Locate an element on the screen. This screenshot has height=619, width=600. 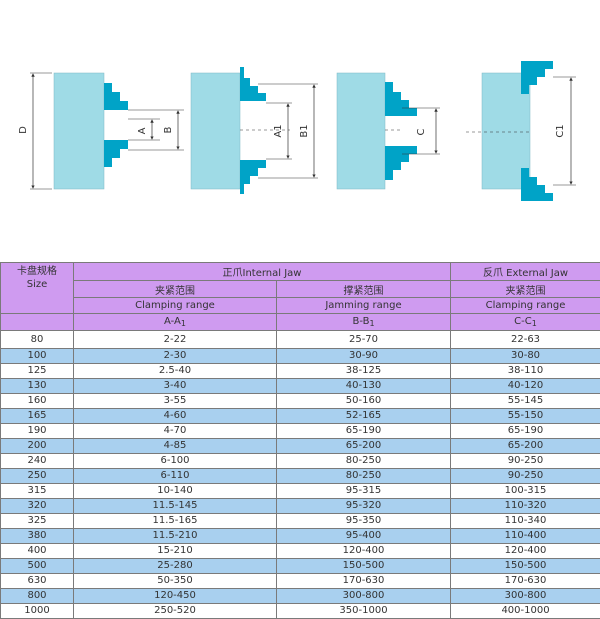
cell-size: 250 is located at coordinates (37, 476).